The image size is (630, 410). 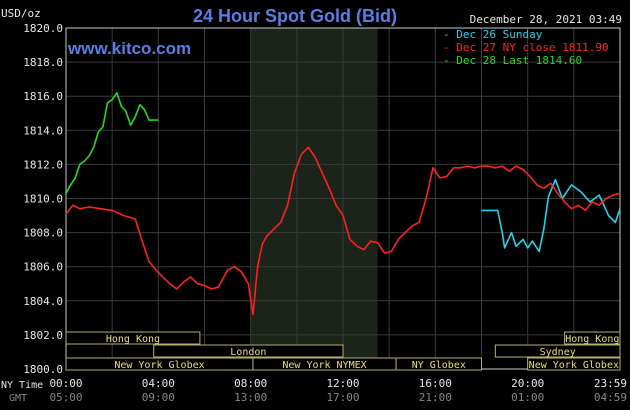 What do you see at coordinates (250, 397) in the screenshot?
I see `gmt-tick-label: 13:00` at bounding box center [250, 397].